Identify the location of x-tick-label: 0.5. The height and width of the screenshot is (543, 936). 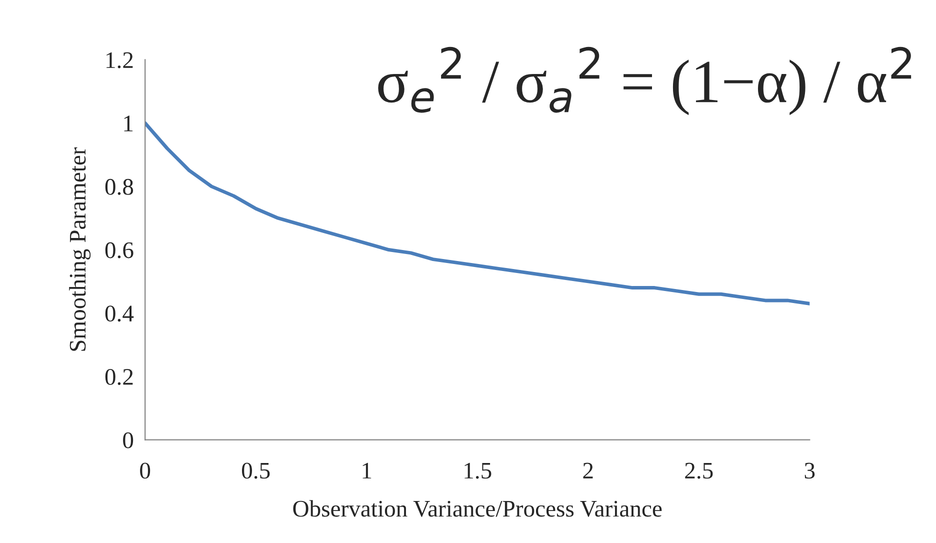
(256, 470).